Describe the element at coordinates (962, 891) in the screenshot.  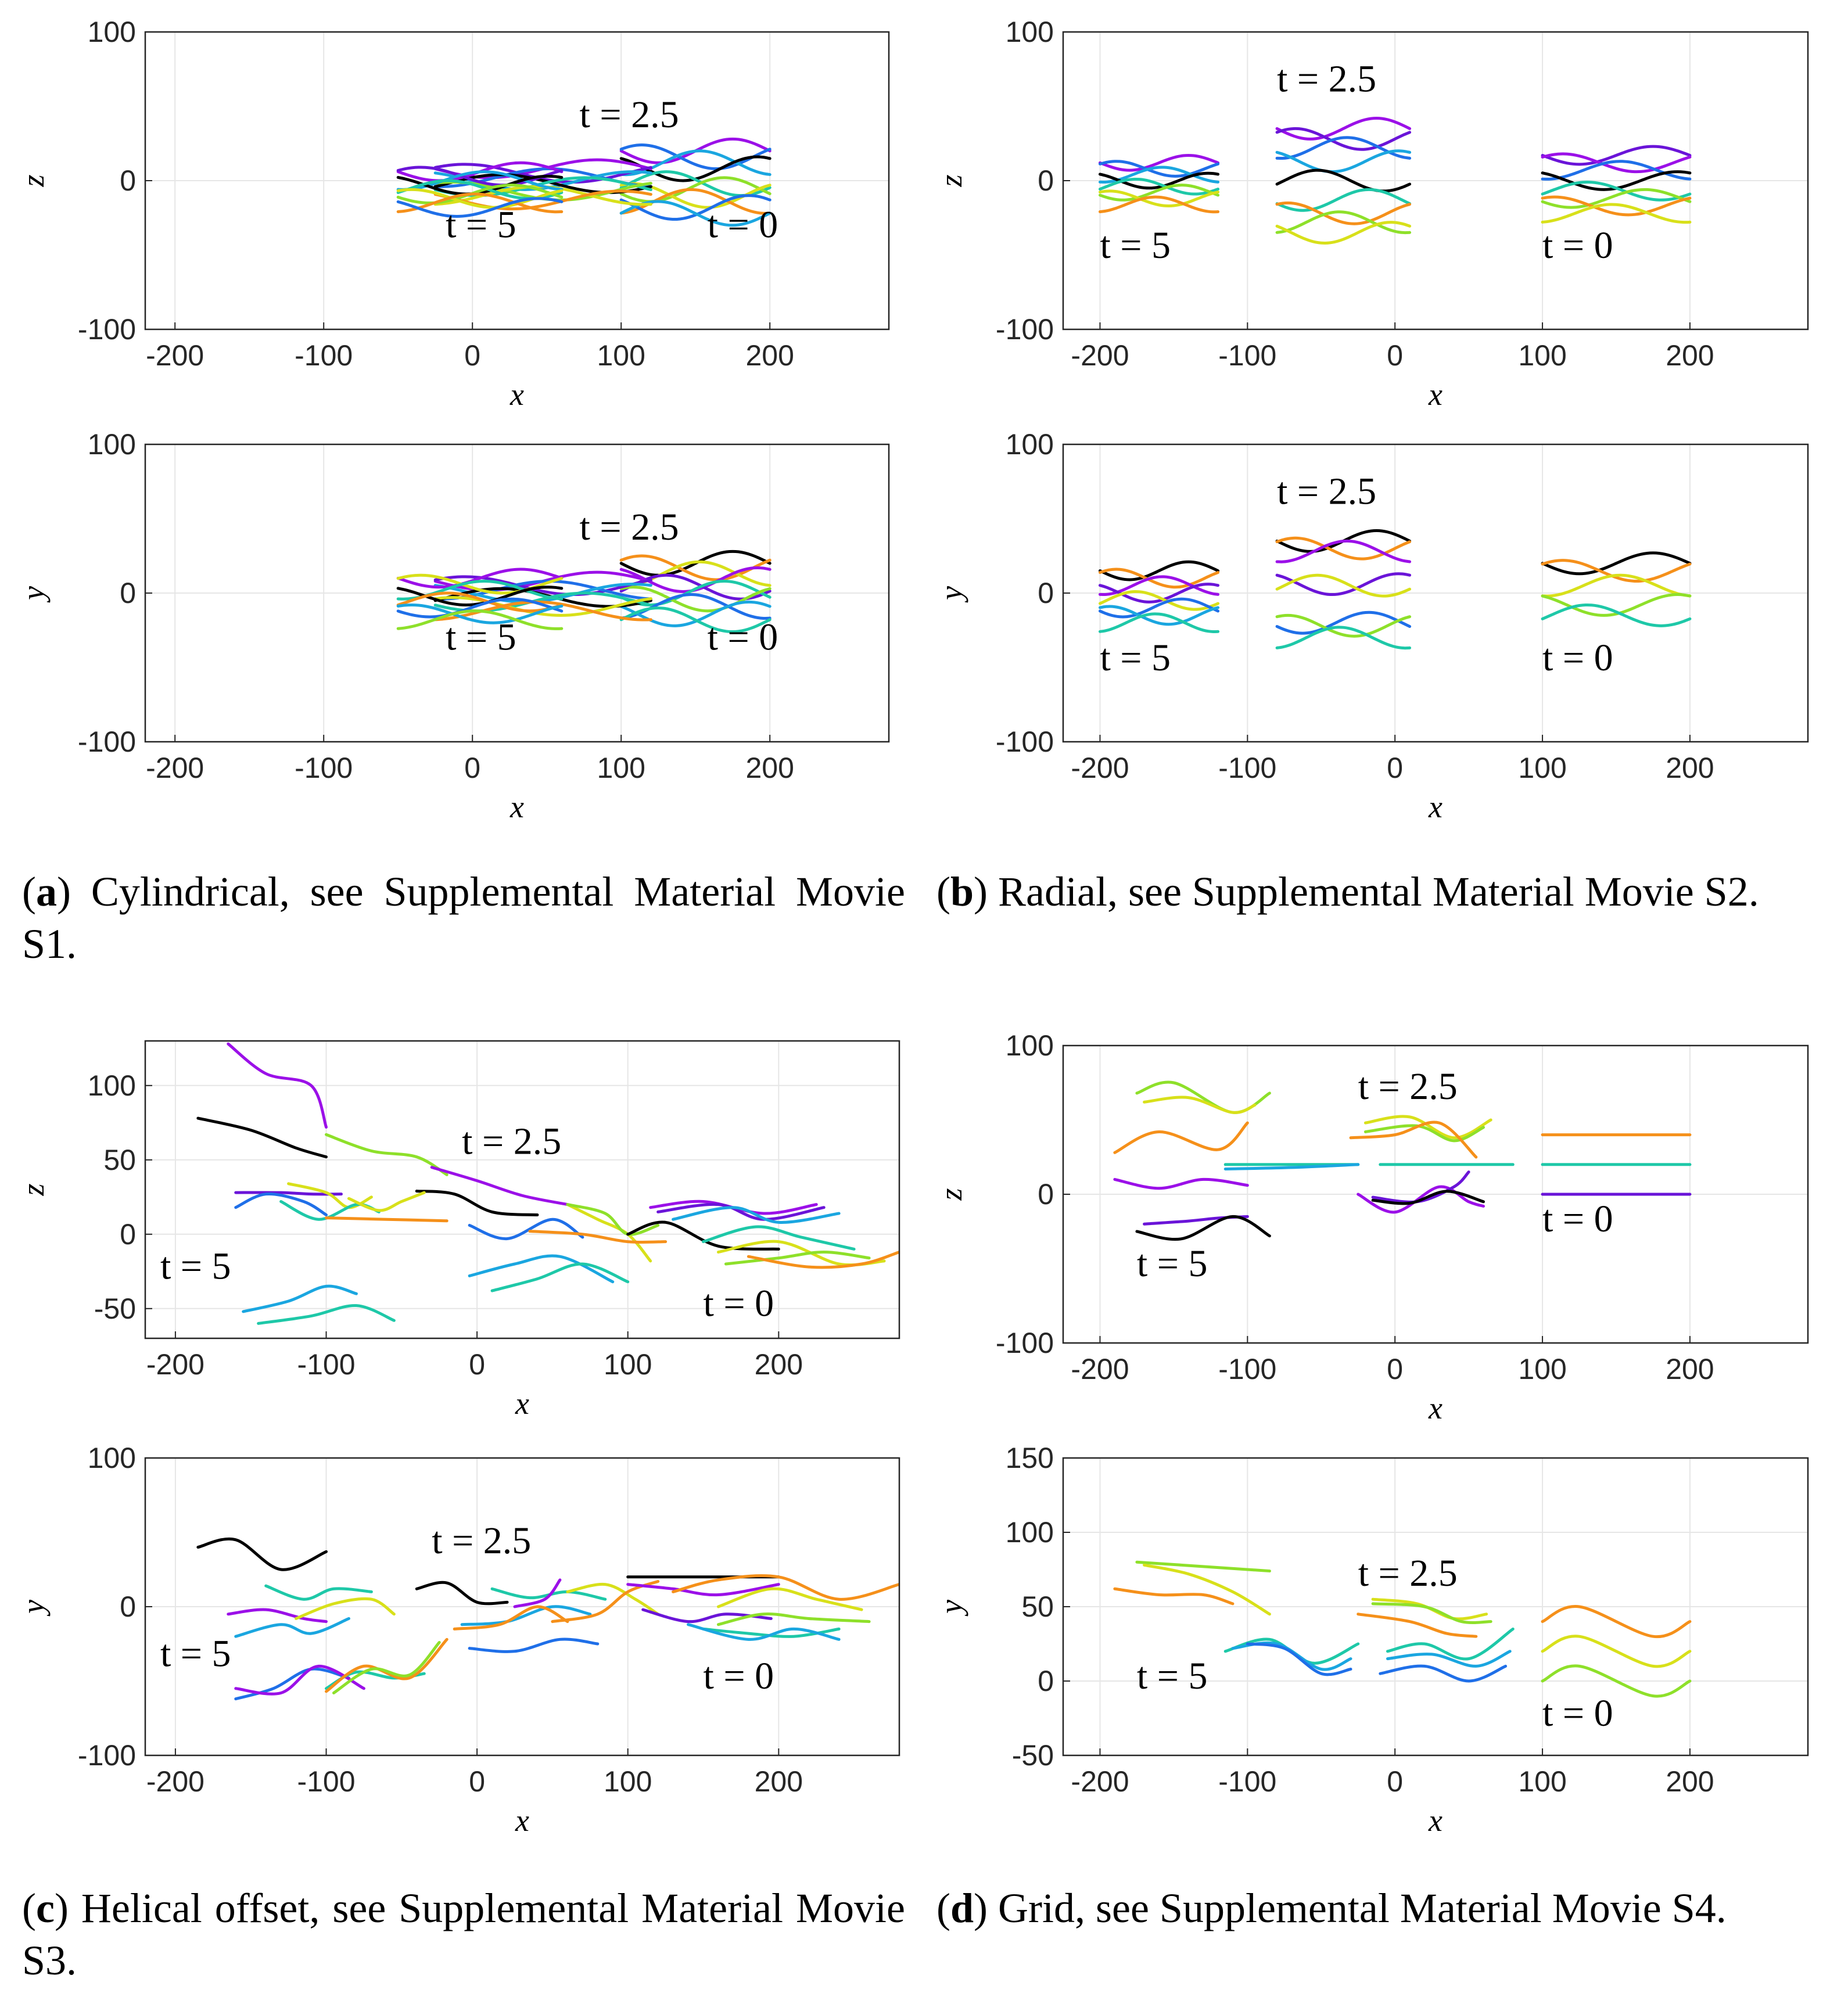
I see `caption-b-letter: b` at that location.